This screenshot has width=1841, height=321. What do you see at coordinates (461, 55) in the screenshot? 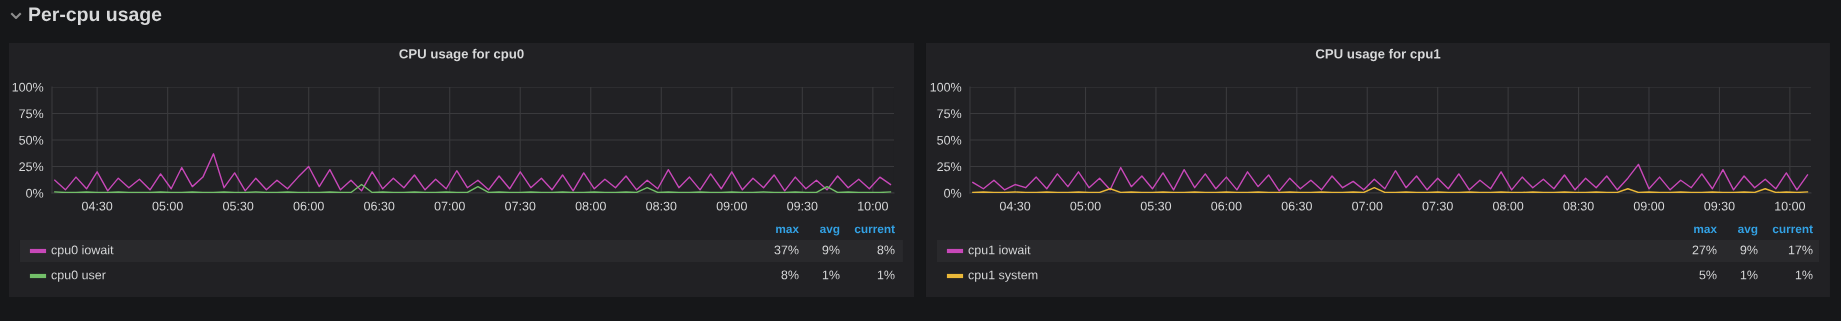
I see `chart-title: CPU usage for cpu0` at bounding box center [461, 55].